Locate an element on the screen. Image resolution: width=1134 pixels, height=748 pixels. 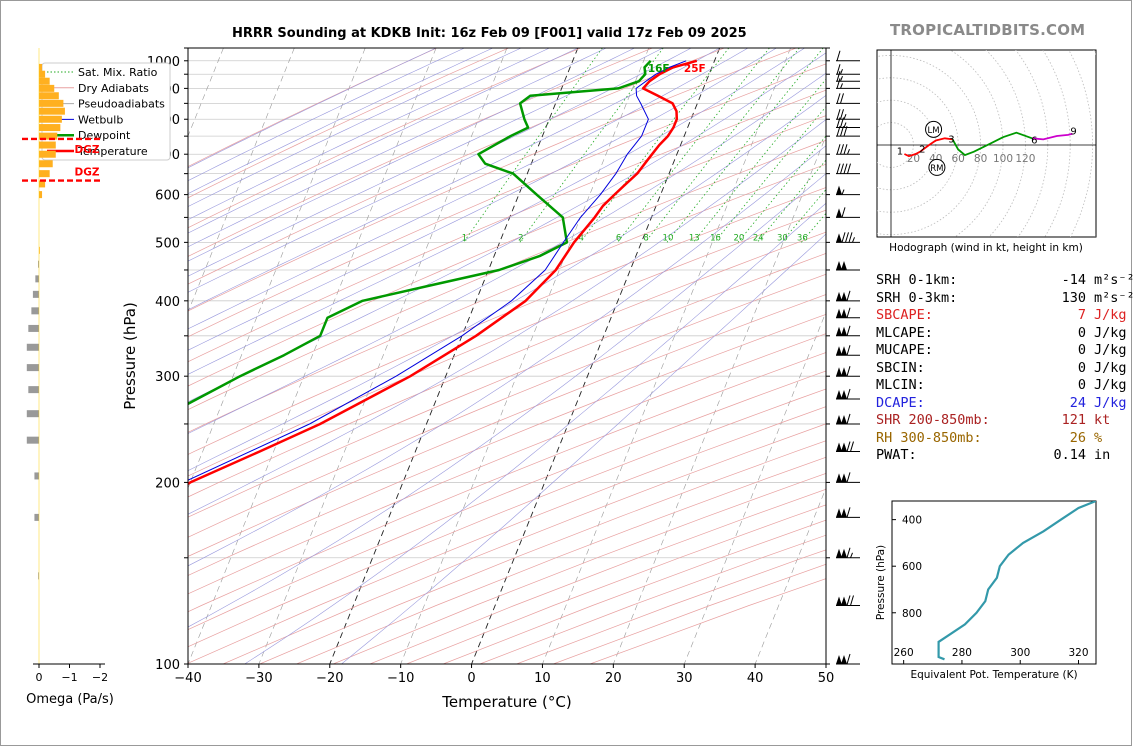
index-row: DCAPE: 24 J/kg is located at coordinates (1005, 404).